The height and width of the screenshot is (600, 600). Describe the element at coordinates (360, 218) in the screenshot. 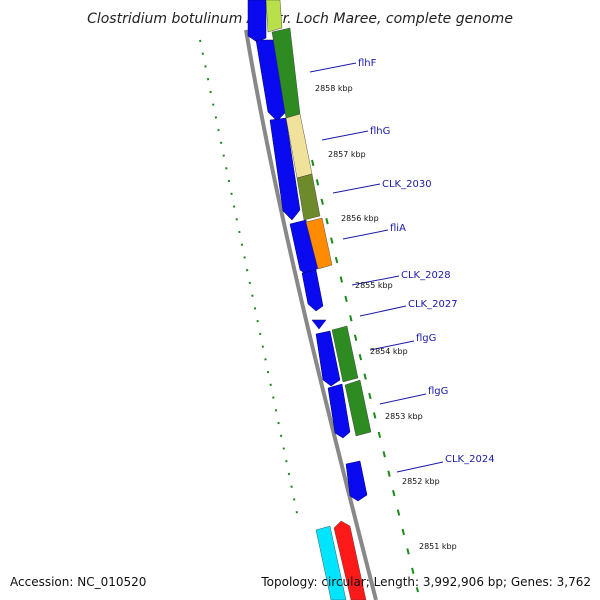

I see `tick-label: 2856 kbp` at that location.